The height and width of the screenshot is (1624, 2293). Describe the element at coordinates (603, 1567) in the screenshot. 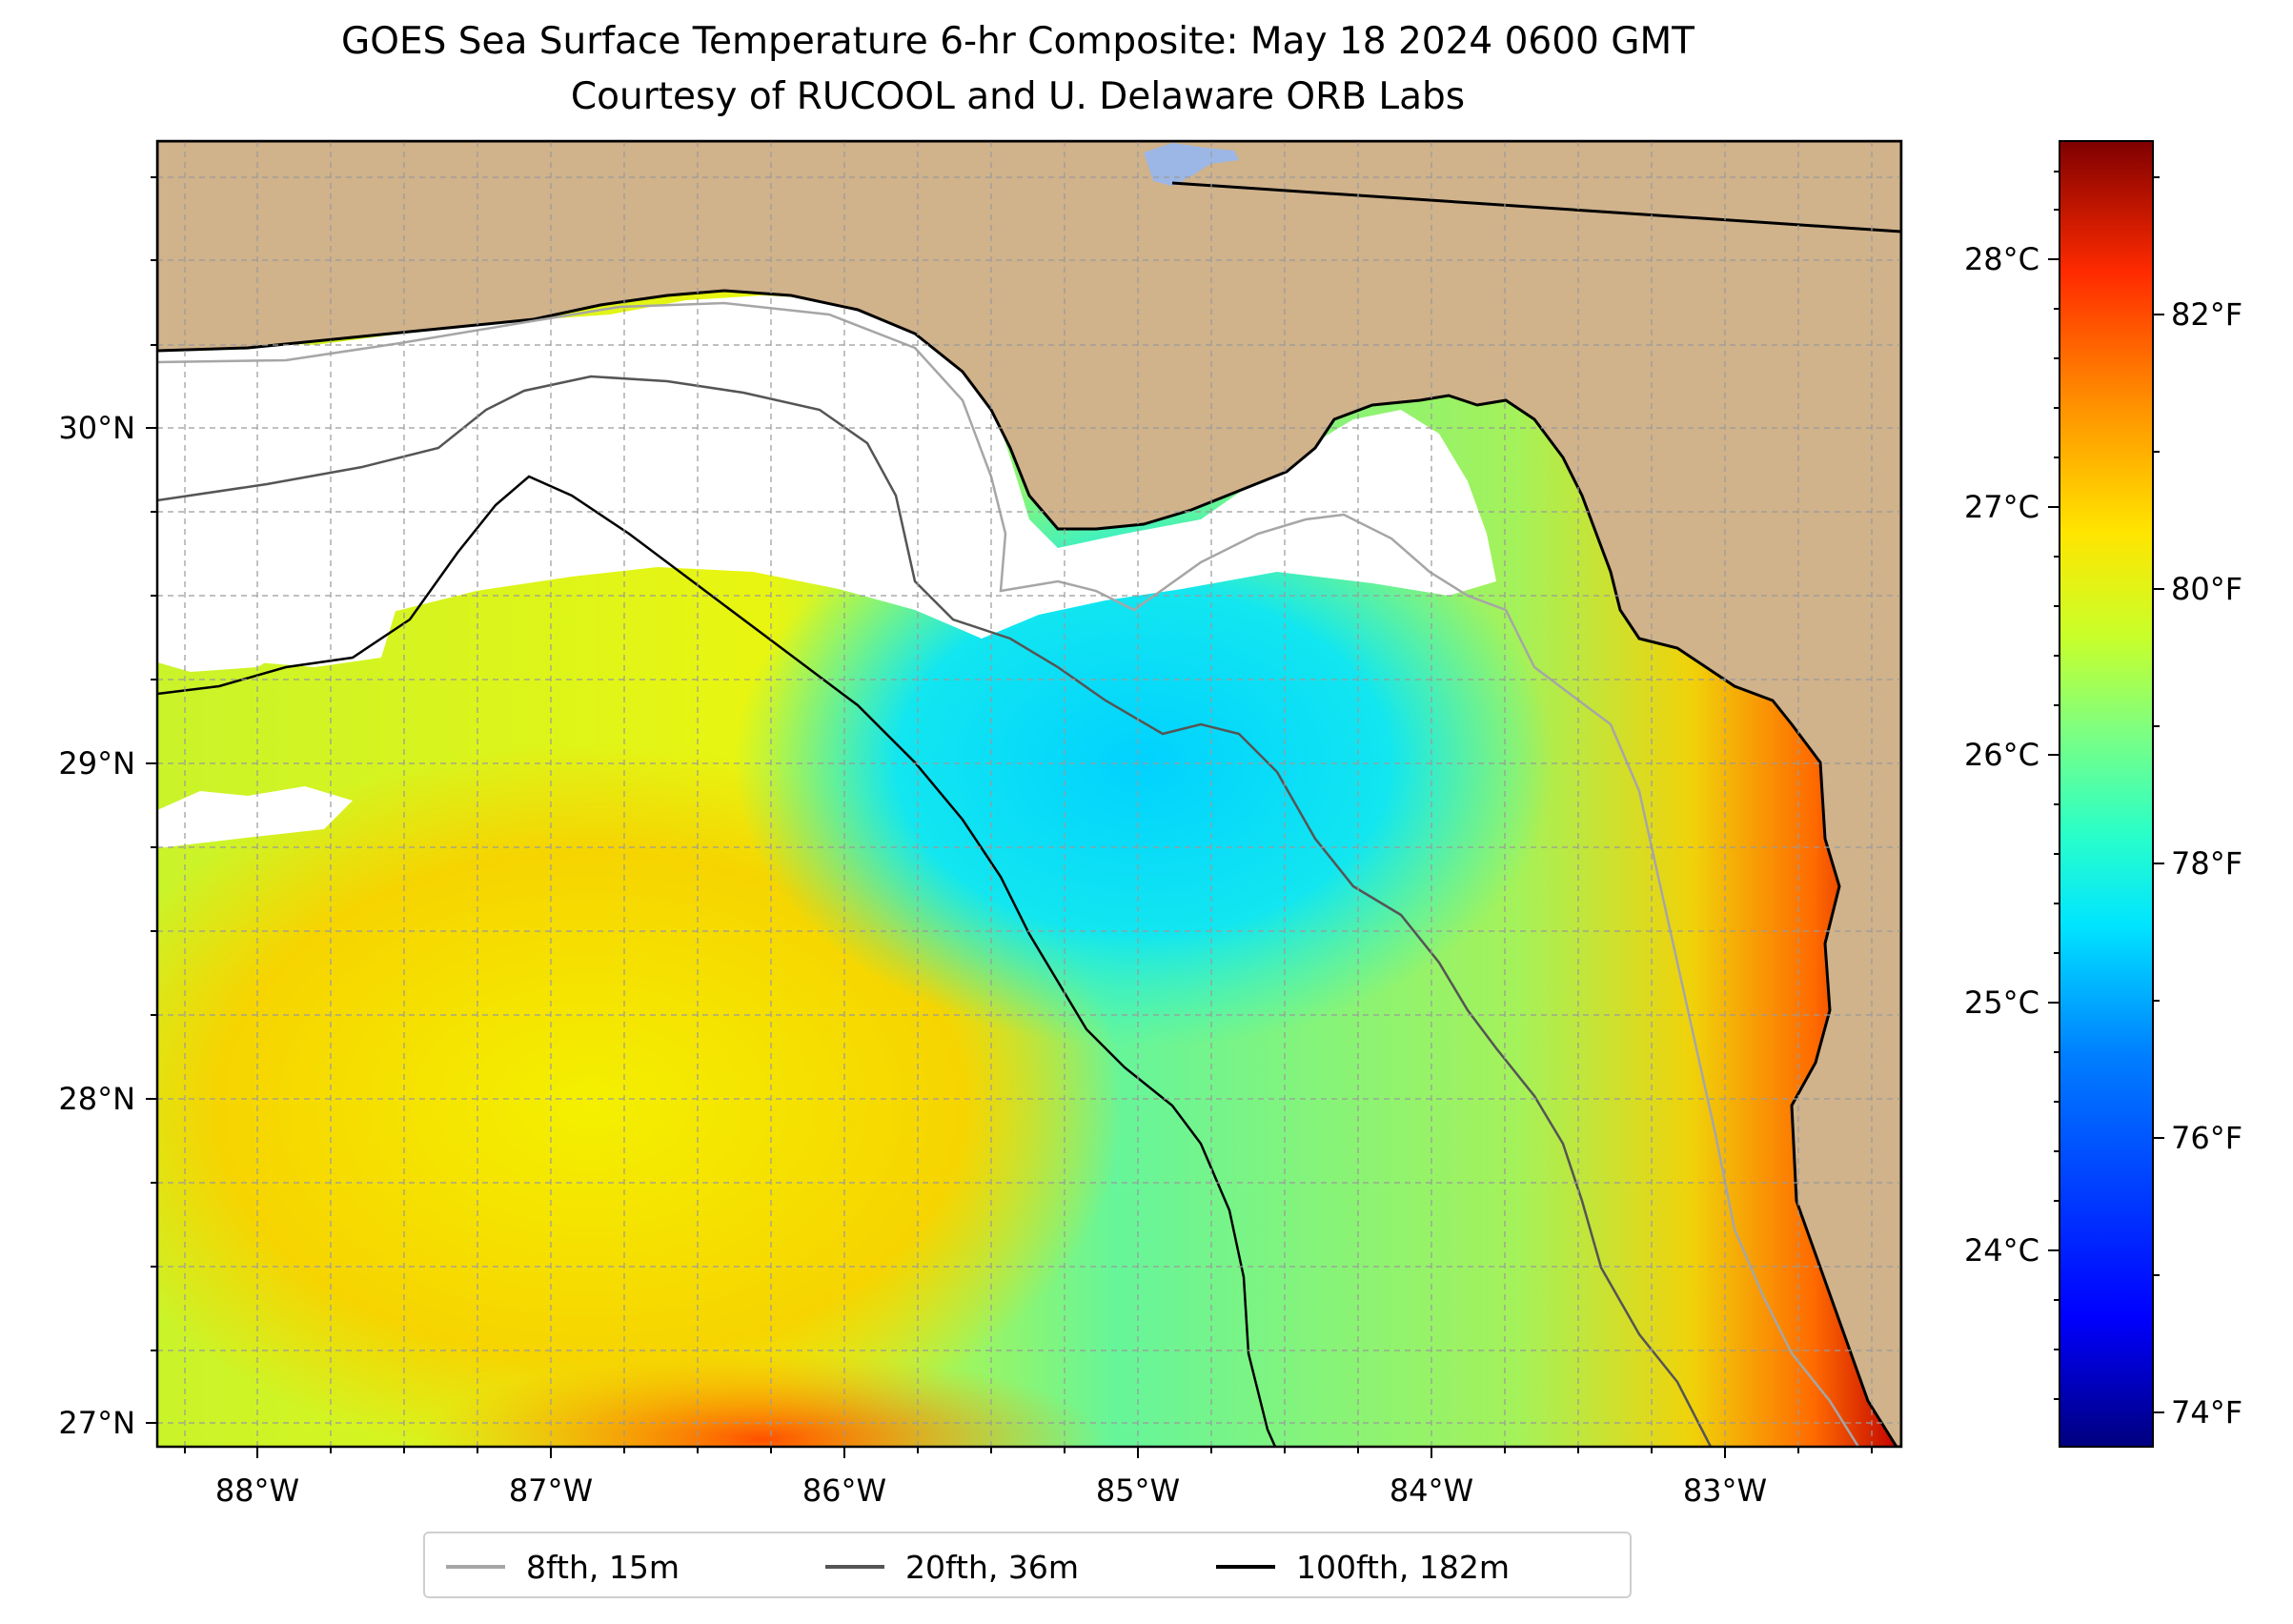

I see `legend-label-8fth: 8fth, 15m` at that location.